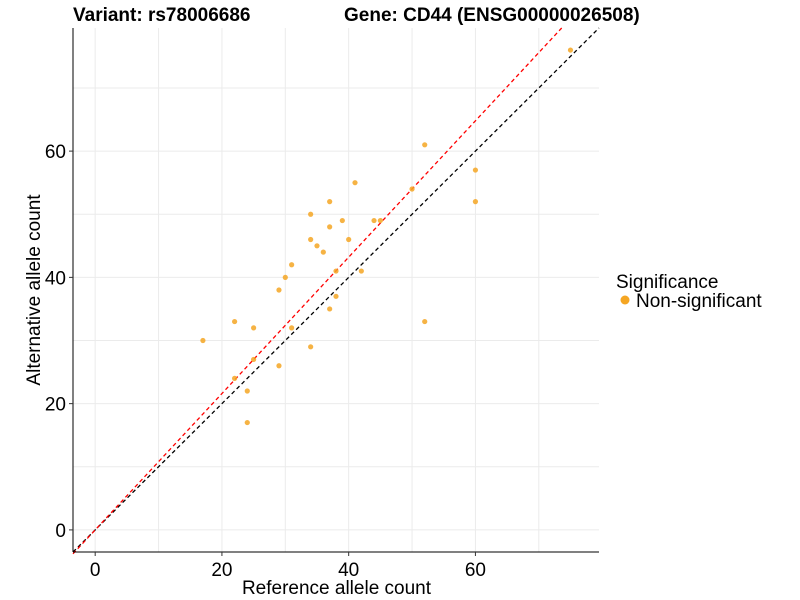 The width and height of the screenshot is (800, 600). I want to click on y-axis-title: Alternative allele count, so click(34, 290).